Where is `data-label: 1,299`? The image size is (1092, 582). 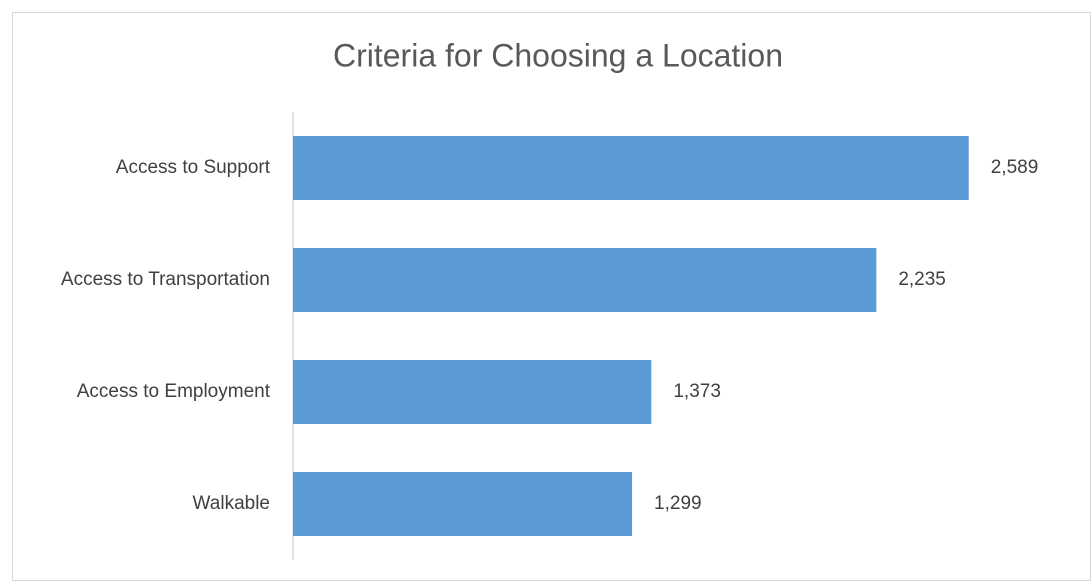
data-label: 1,299 is located at coordinates (678, 503).